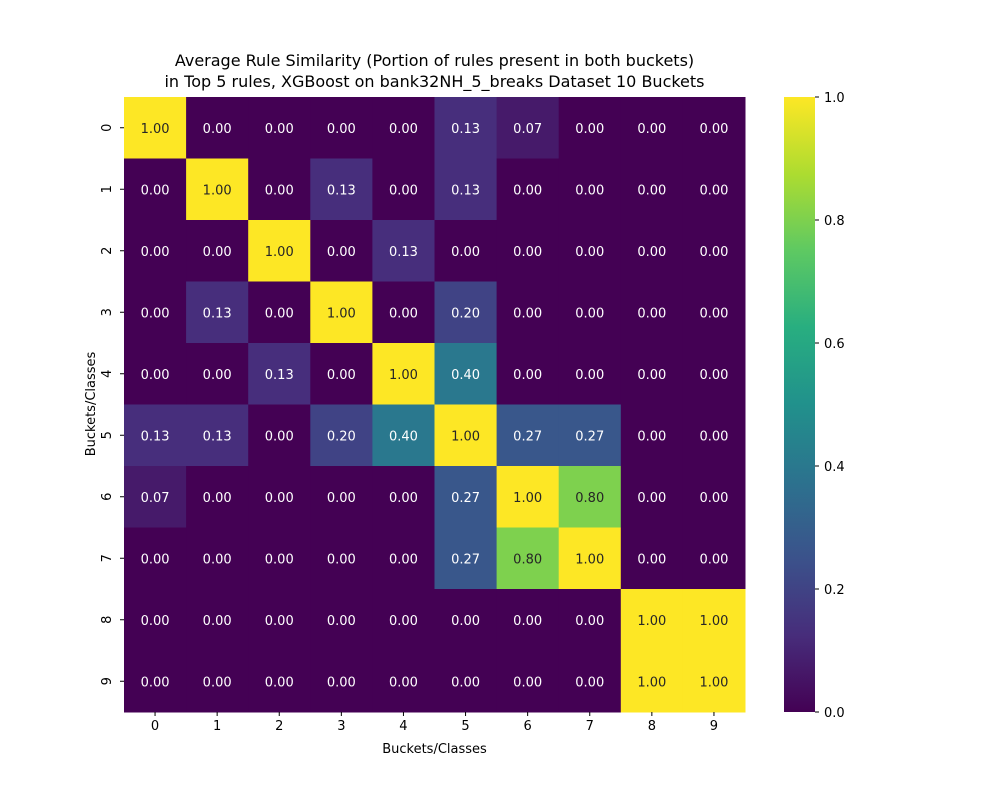 The height and width of the screenshot is (800, 1000). I want to click on cell-value-label: 0.80, so click(527, 559).